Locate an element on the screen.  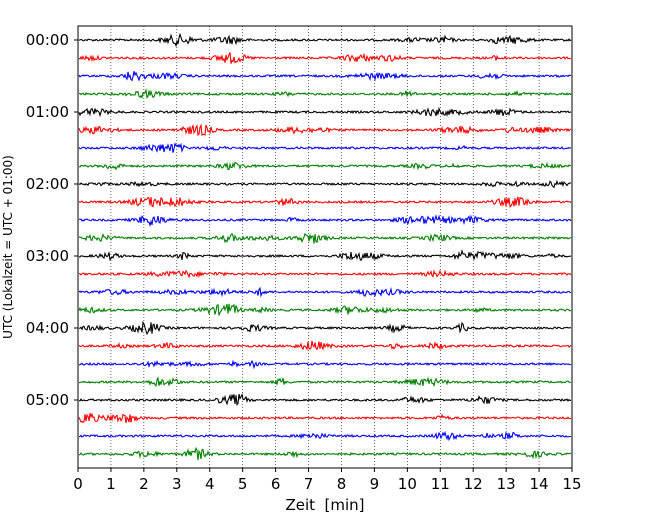
x-tick-label: 1 is located at coordinates (111, 484).